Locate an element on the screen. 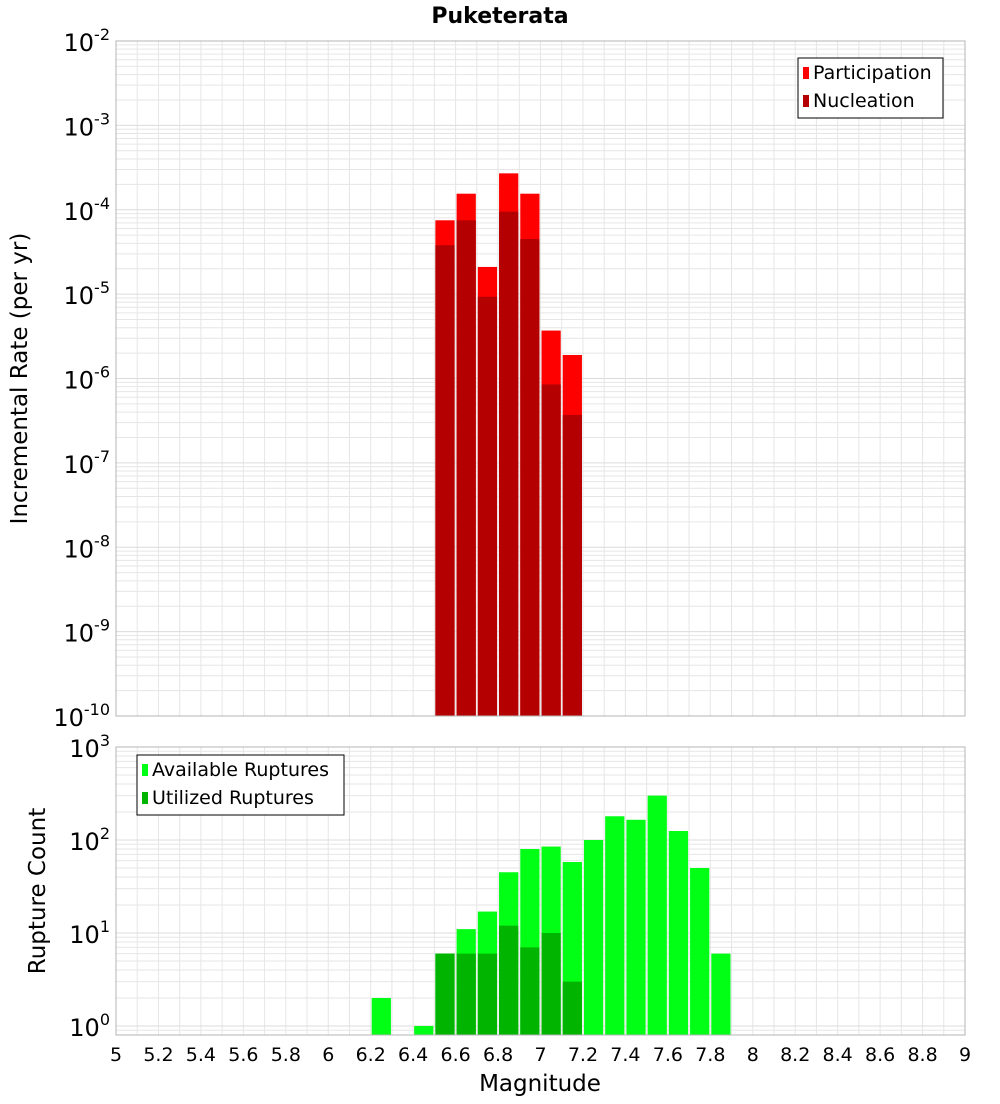 Image resolution: width=1000 pixels, height=1104 pixels. panel1-y-axis-label: Incremental Rate (per yr) is located at coordinates (20, 379).